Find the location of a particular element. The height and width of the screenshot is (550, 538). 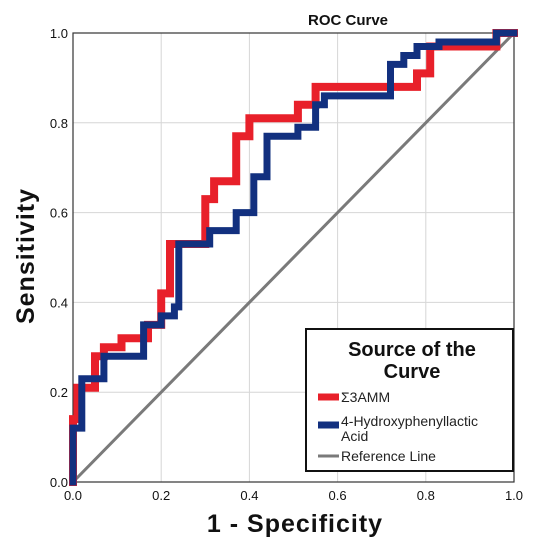

x-axis-ticks: 0.0 0.2 0.4 0.6 0.8 1.0 is located at coordinates (293, 495).